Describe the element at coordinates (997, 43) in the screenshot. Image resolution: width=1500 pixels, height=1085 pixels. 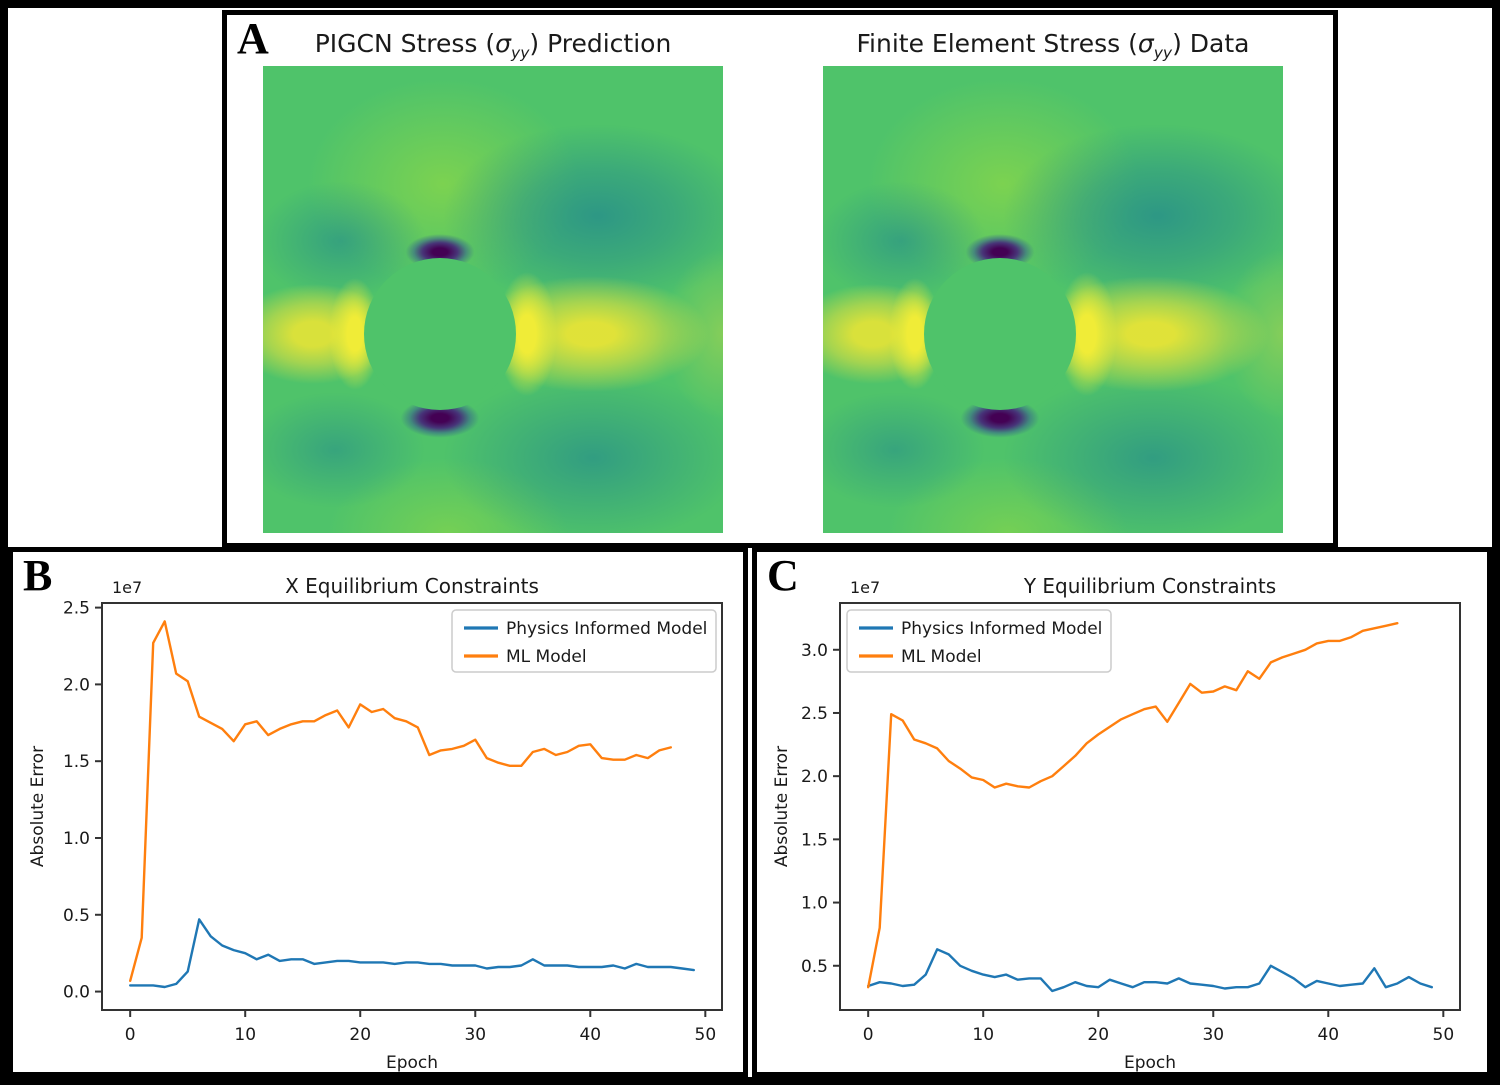
I see `title-text: Finite Element Stress (` at that location.